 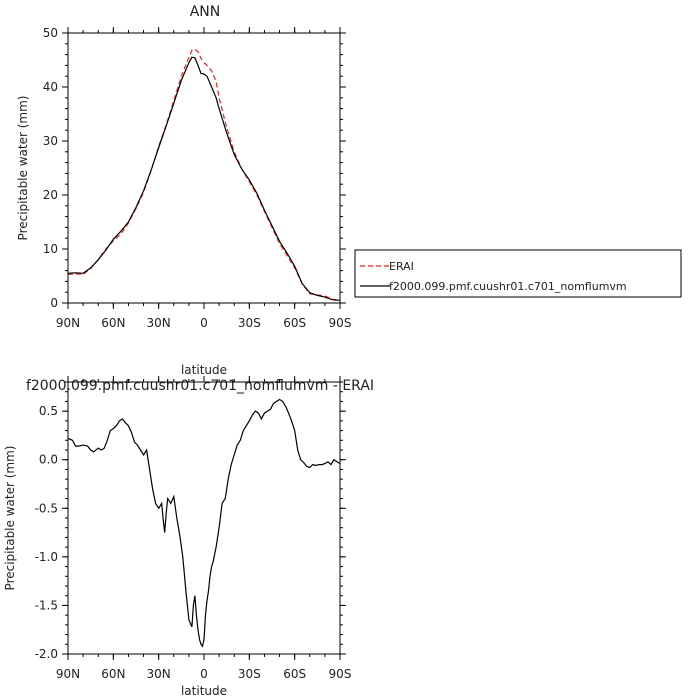 What do you see at coordinates (50, 141) in the screenshot?
I see `y-tick-label: 30` at bounding box center [50, 141].